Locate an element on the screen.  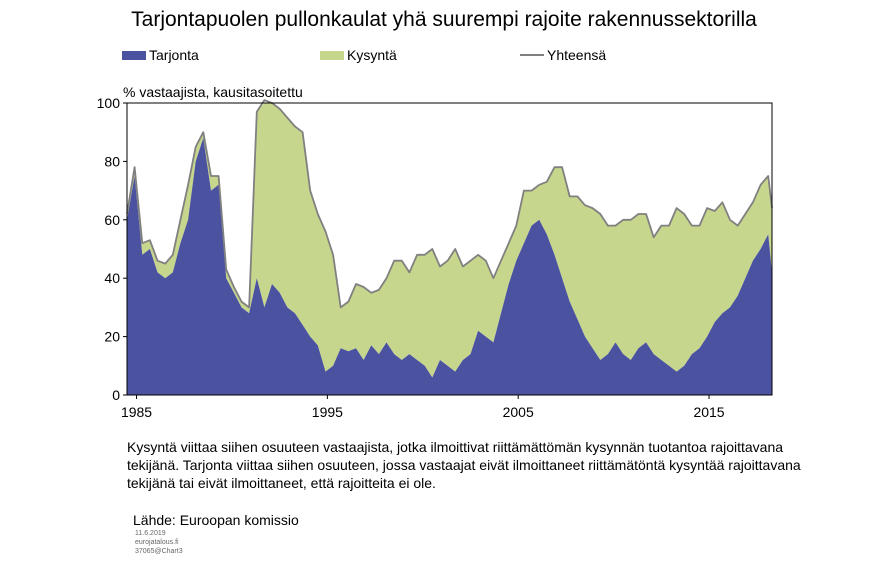
x-tick-label: 2015 is located at coordinates (708, 412).